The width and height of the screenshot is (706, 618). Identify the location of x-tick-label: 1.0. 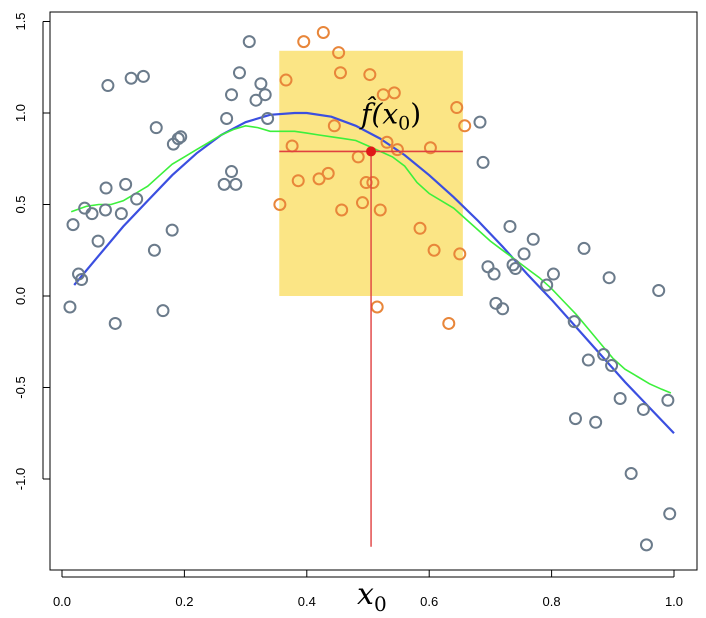
(674, 601).